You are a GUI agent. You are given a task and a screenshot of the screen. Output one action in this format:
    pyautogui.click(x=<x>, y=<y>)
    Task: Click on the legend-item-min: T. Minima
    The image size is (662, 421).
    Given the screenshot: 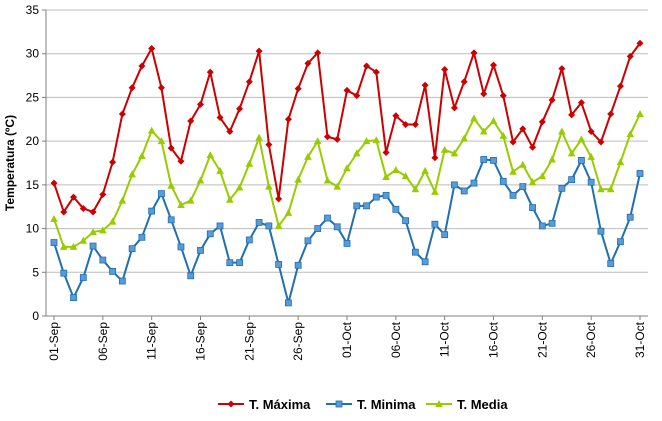 What is the action you would take?
    pyautogui.click(x=371, y=404)
    